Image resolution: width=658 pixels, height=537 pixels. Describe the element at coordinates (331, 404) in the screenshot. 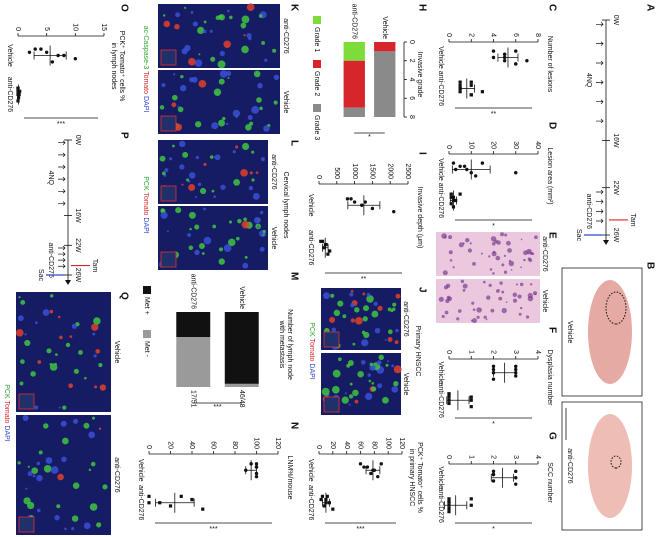

I see `inset` at that location.